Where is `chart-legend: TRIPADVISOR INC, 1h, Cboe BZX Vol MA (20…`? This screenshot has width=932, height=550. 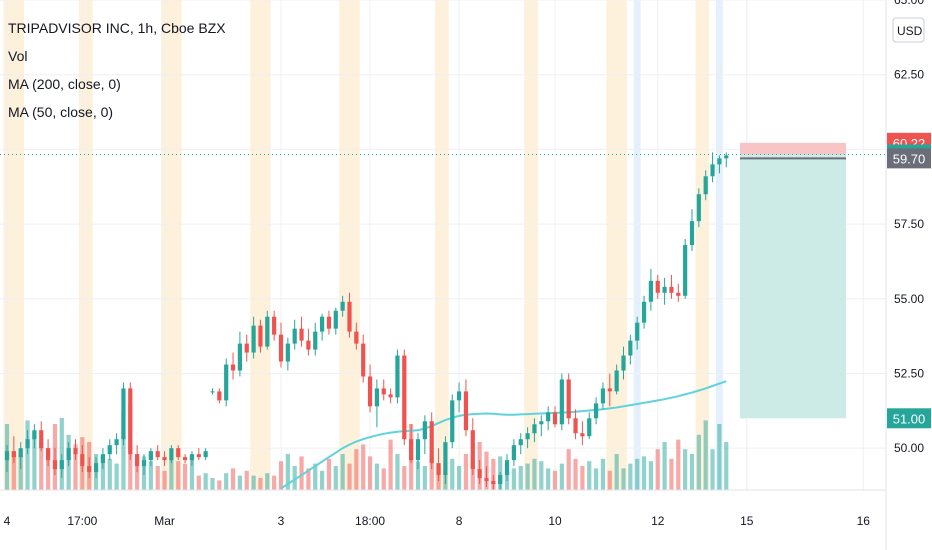
chart-legend: TRIPADVISOR INC, 1h, Cboe BZX Vol MA (20… is located at coordinates (117, 77).